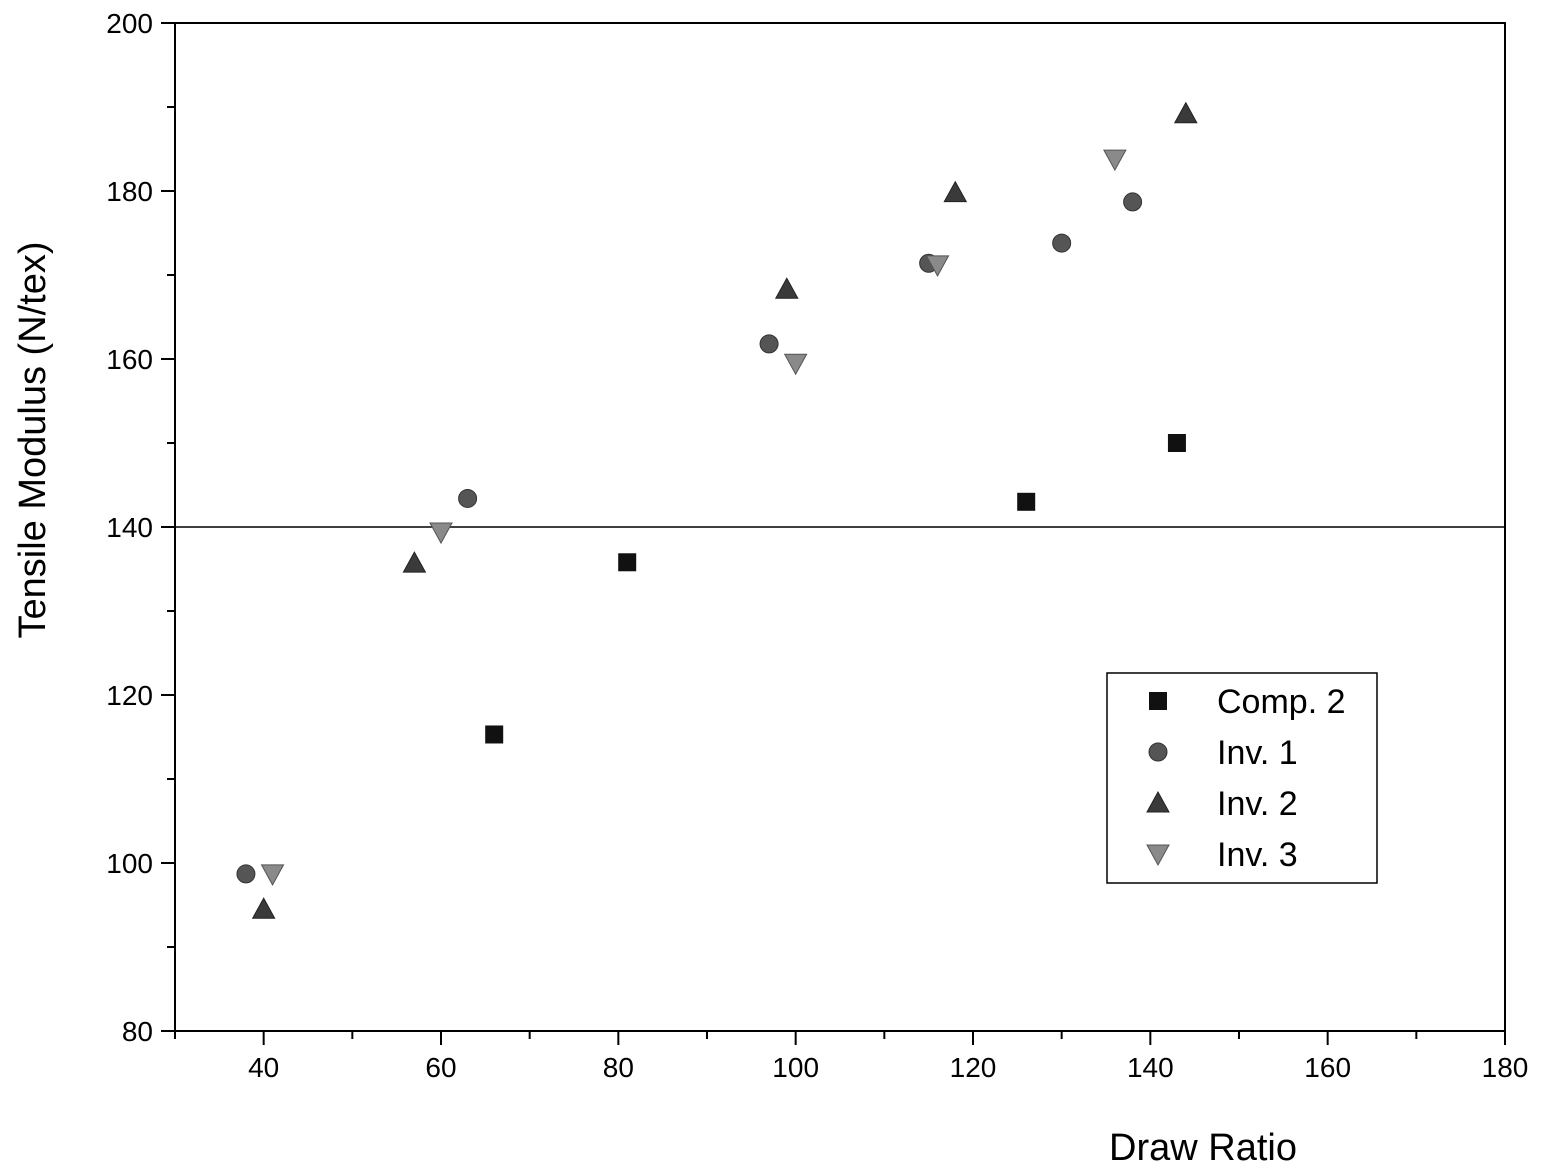 Image resolution: width=1543 pixels, height=1170 pixels. What do you see at coordinates (1257, 855) in the screenshot?
I see `legend-label-inv-3: Inv. 3` at bounding box center [1257, 855].